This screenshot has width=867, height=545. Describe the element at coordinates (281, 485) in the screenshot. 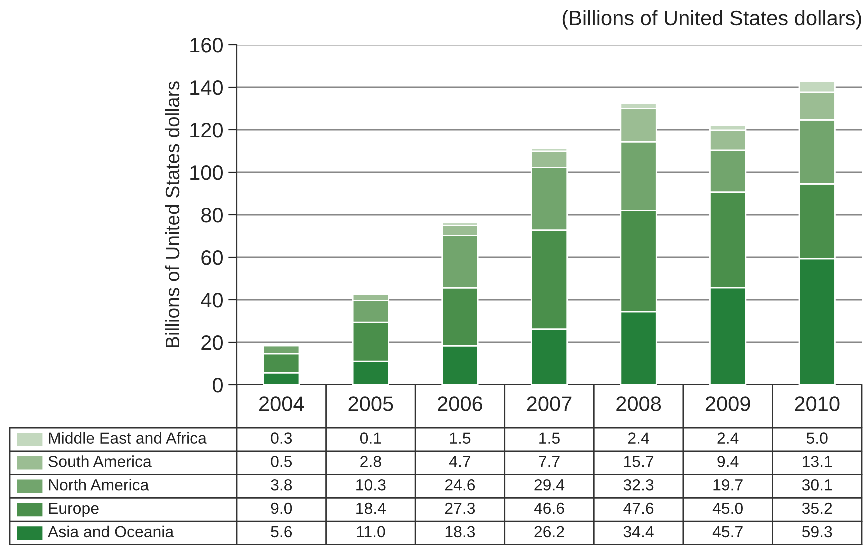

I see `data-label: 3.8` at that location.